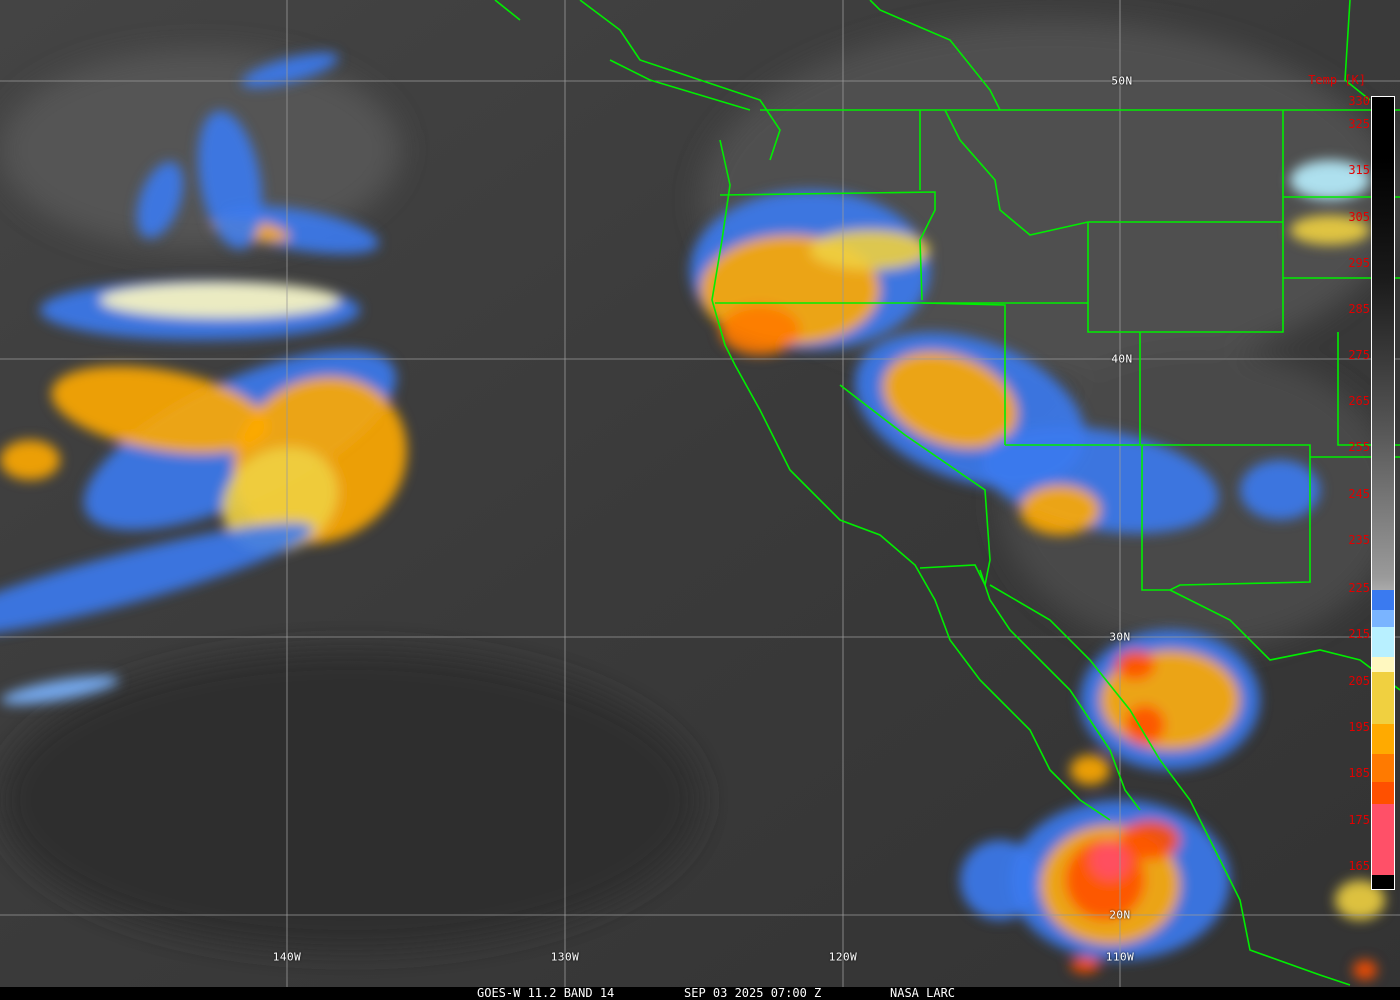 The width and height of the screenshot is (1400, 1000). What do you see at coordinates (1359, 773) in the screenshot?
I see `colorbar-tick-185: 185` at bounding box center [1359, 773].